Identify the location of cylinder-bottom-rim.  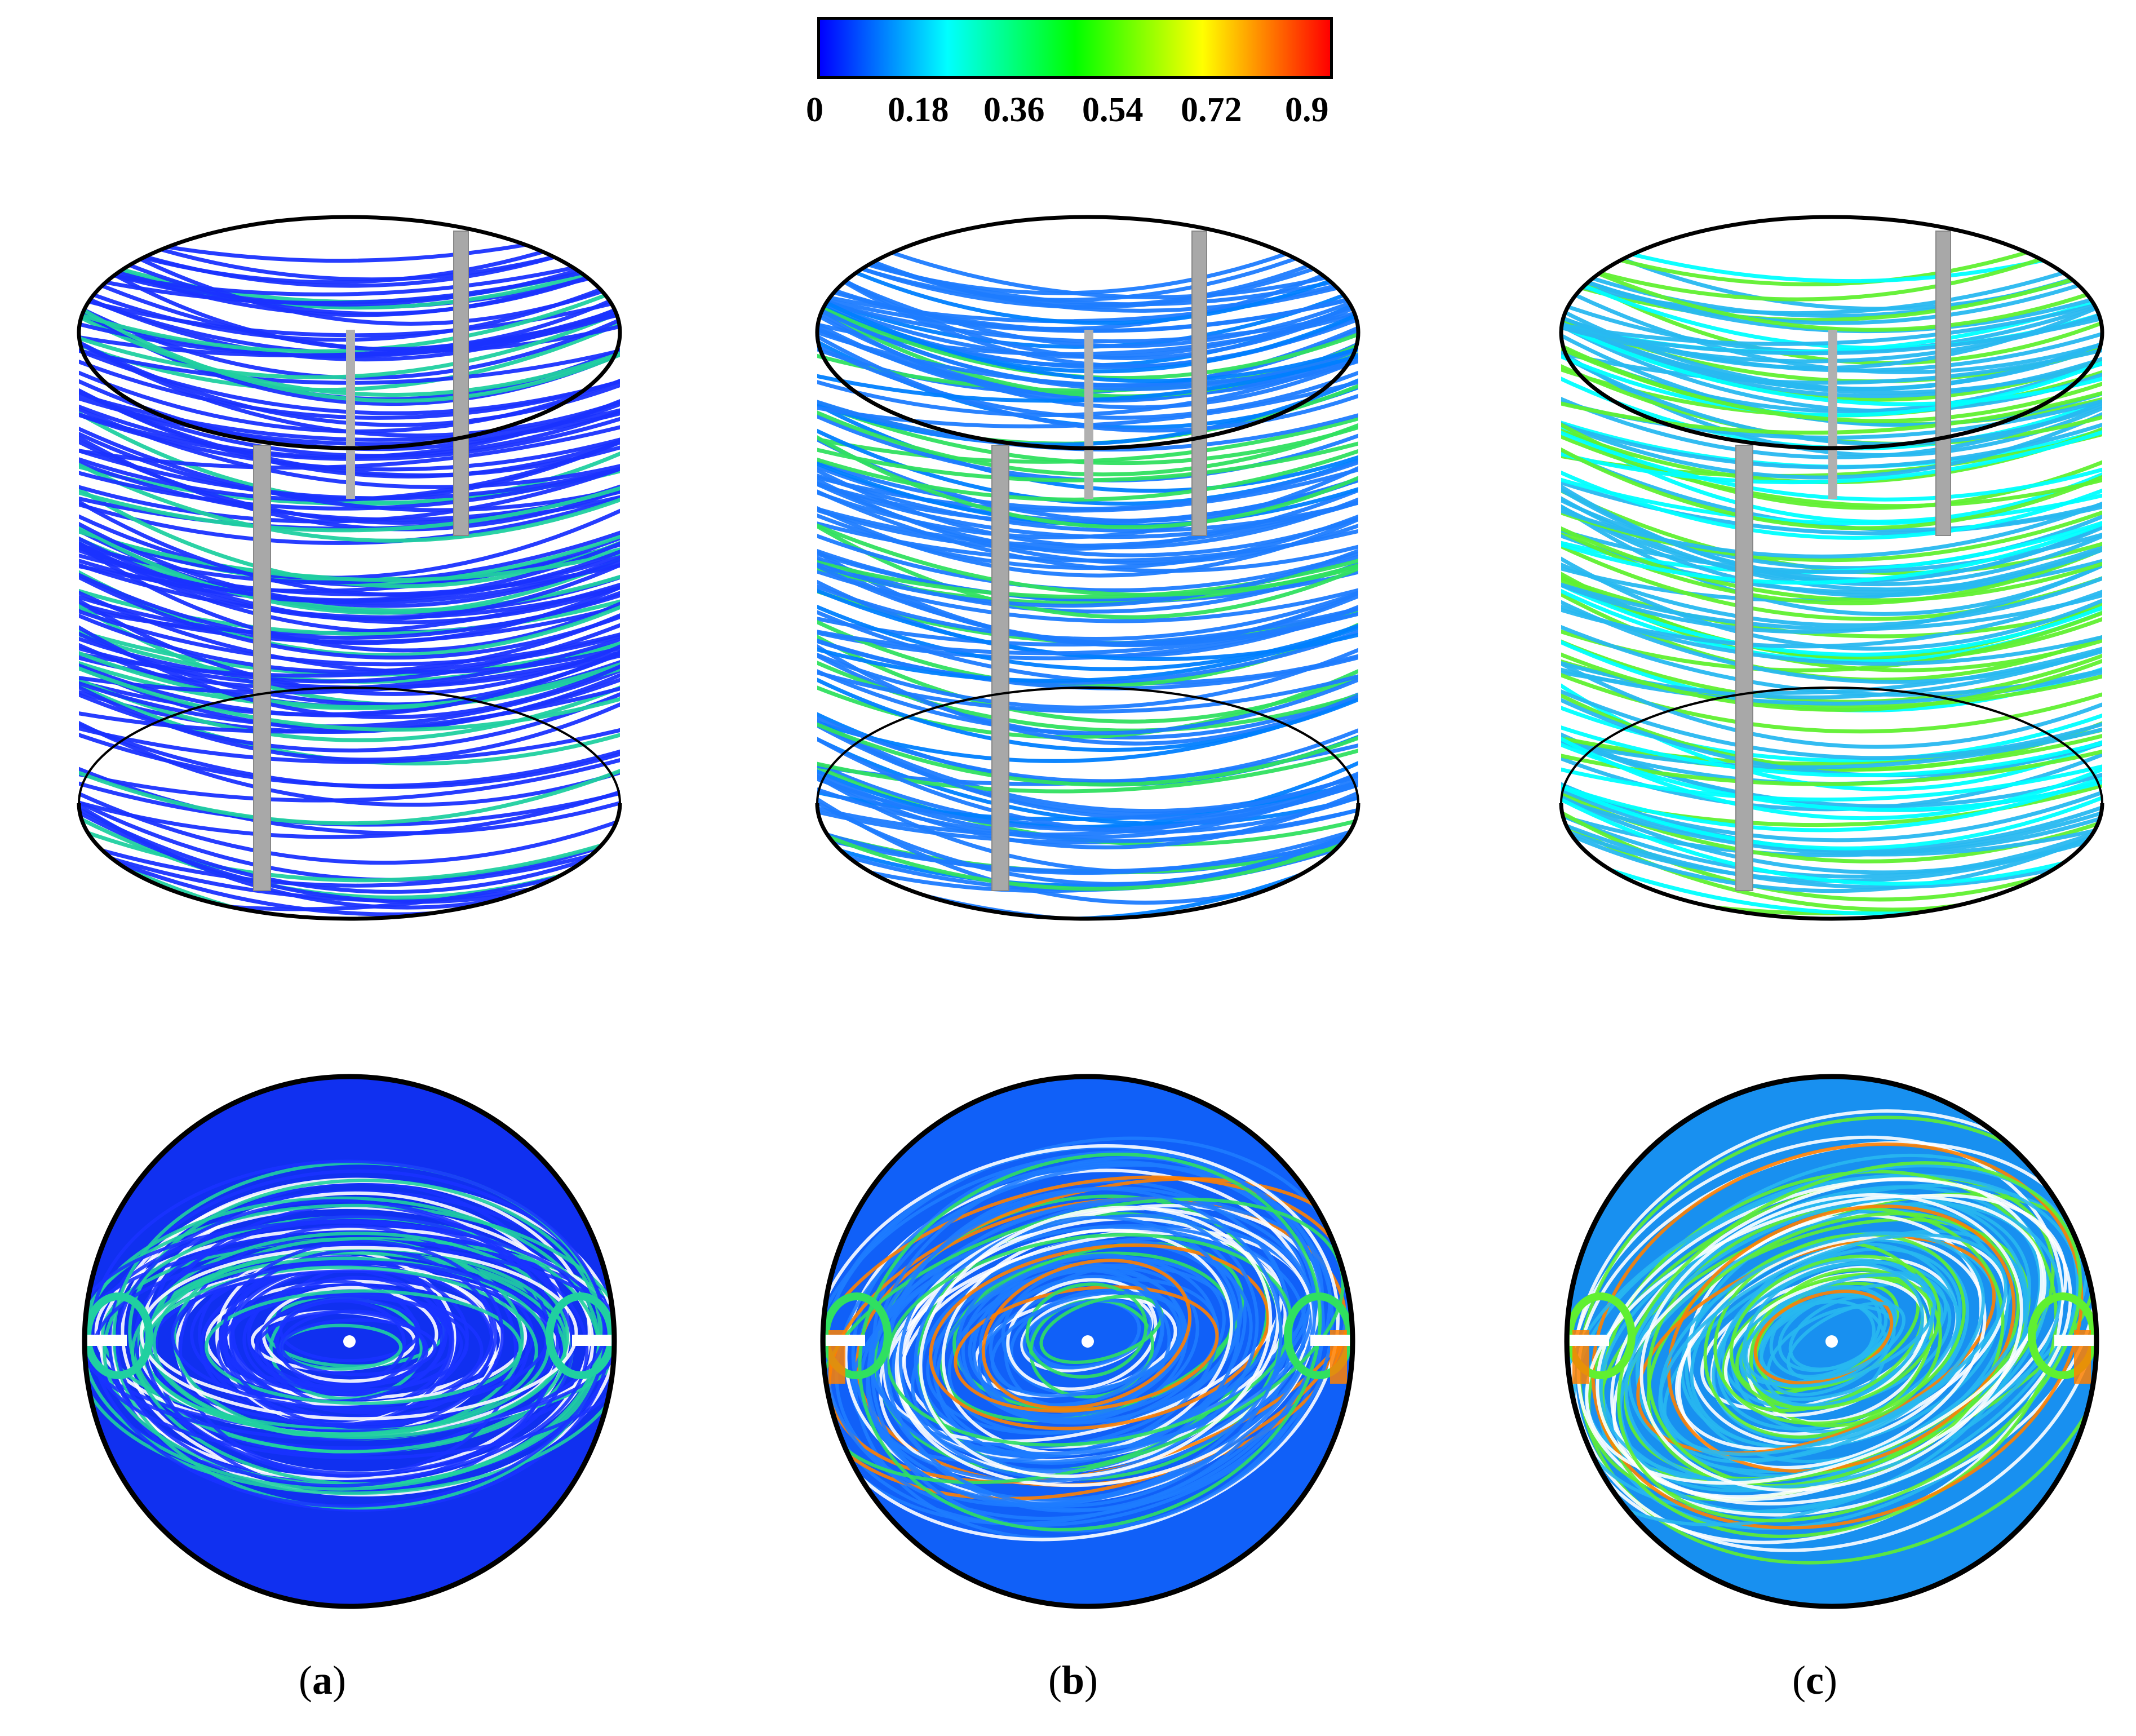
(1831, 862).